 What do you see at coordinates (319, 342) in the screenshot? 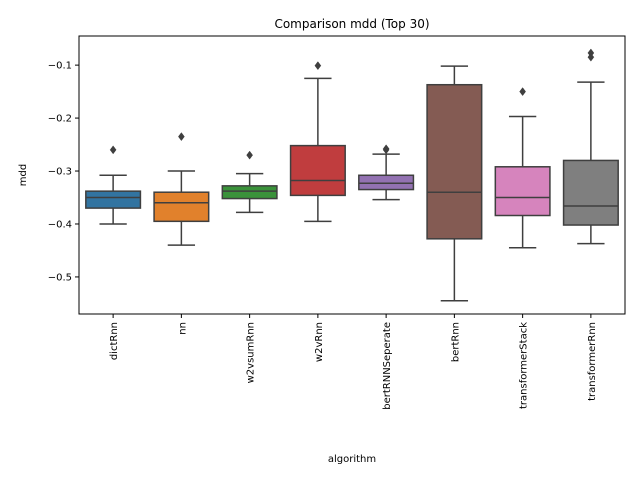
I see `x-tick-label: w2vRnn` at bounding box center [319, 342].